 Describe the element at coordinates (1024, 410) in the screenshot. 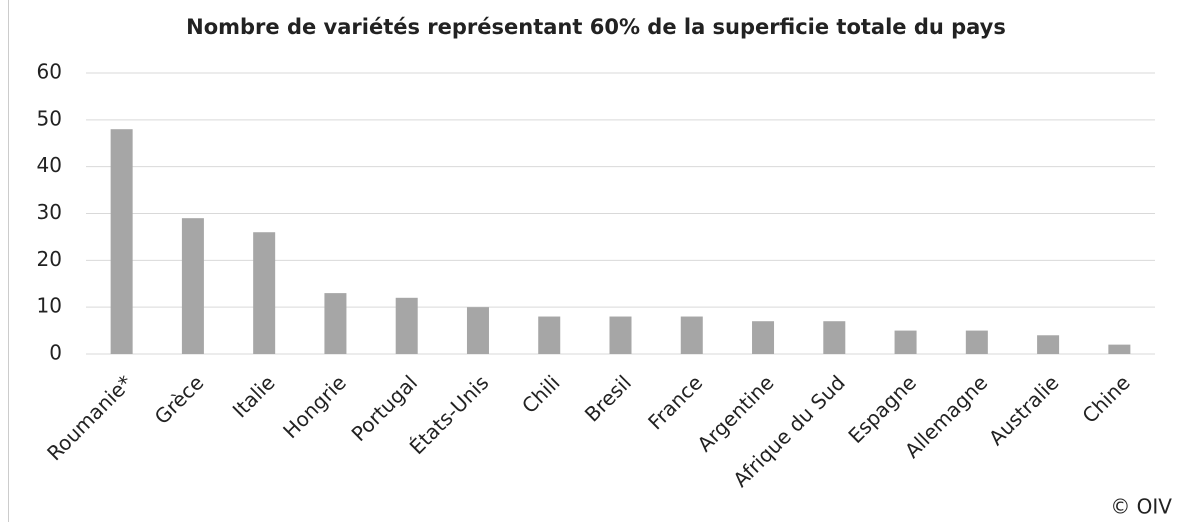

I see `x-tick-label: Australie` at that location.